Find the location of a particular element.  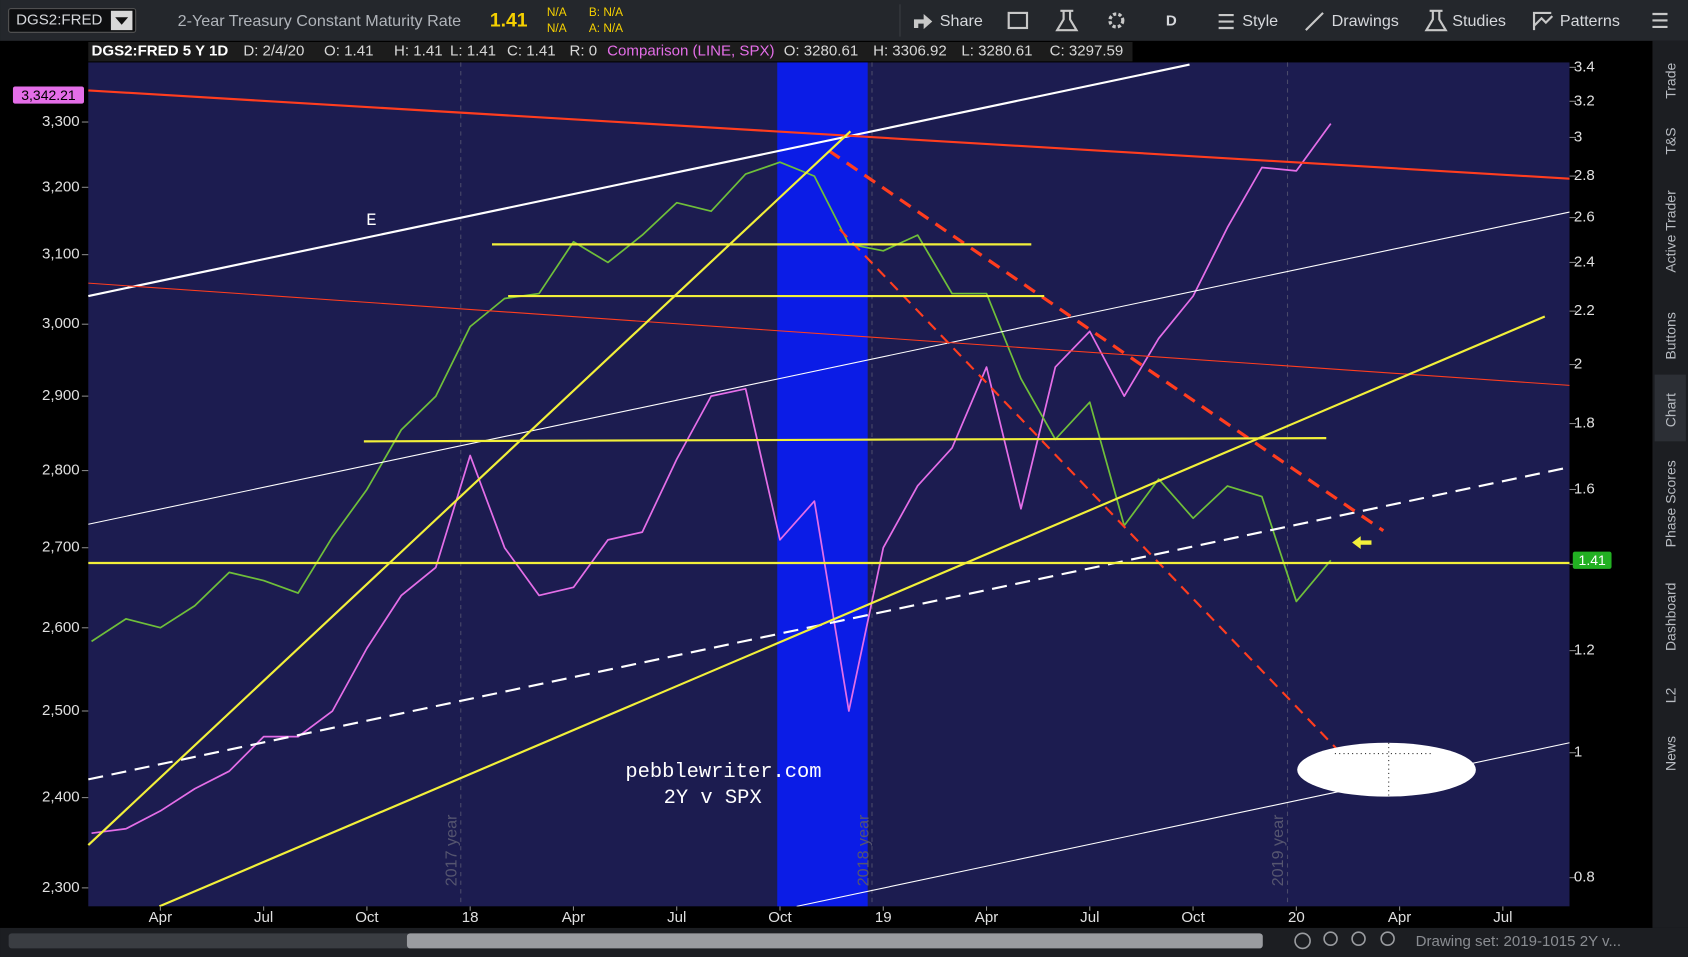

ellipse-drawing is located at coordinates (1386, 769).